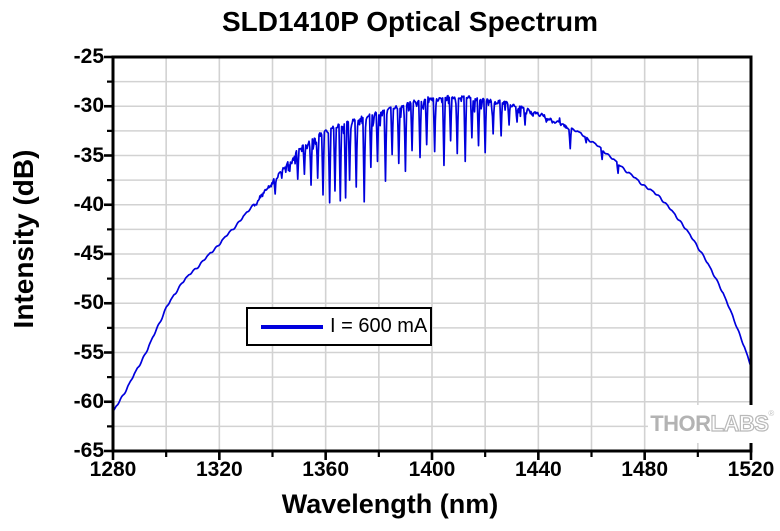 This screenshot has width=780, height=531. Describe the element at coordinates (680, 423) in the screenshot. I see `thorlabs-logo-thor: THOR` at that location.